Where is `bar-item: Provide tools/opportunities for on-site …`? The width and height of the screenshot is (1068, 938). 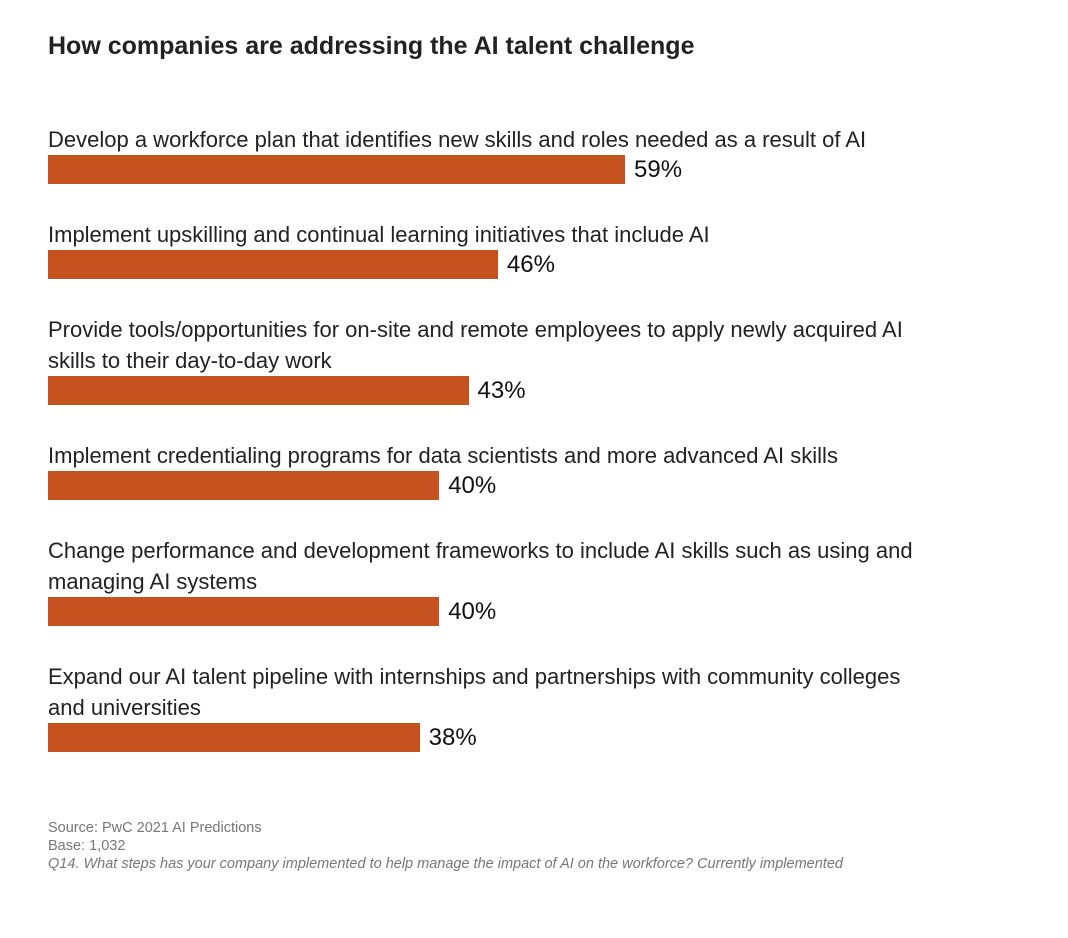 bar-item: Provide tools/opportunities for on-site … is located at coordinates (548, 359).